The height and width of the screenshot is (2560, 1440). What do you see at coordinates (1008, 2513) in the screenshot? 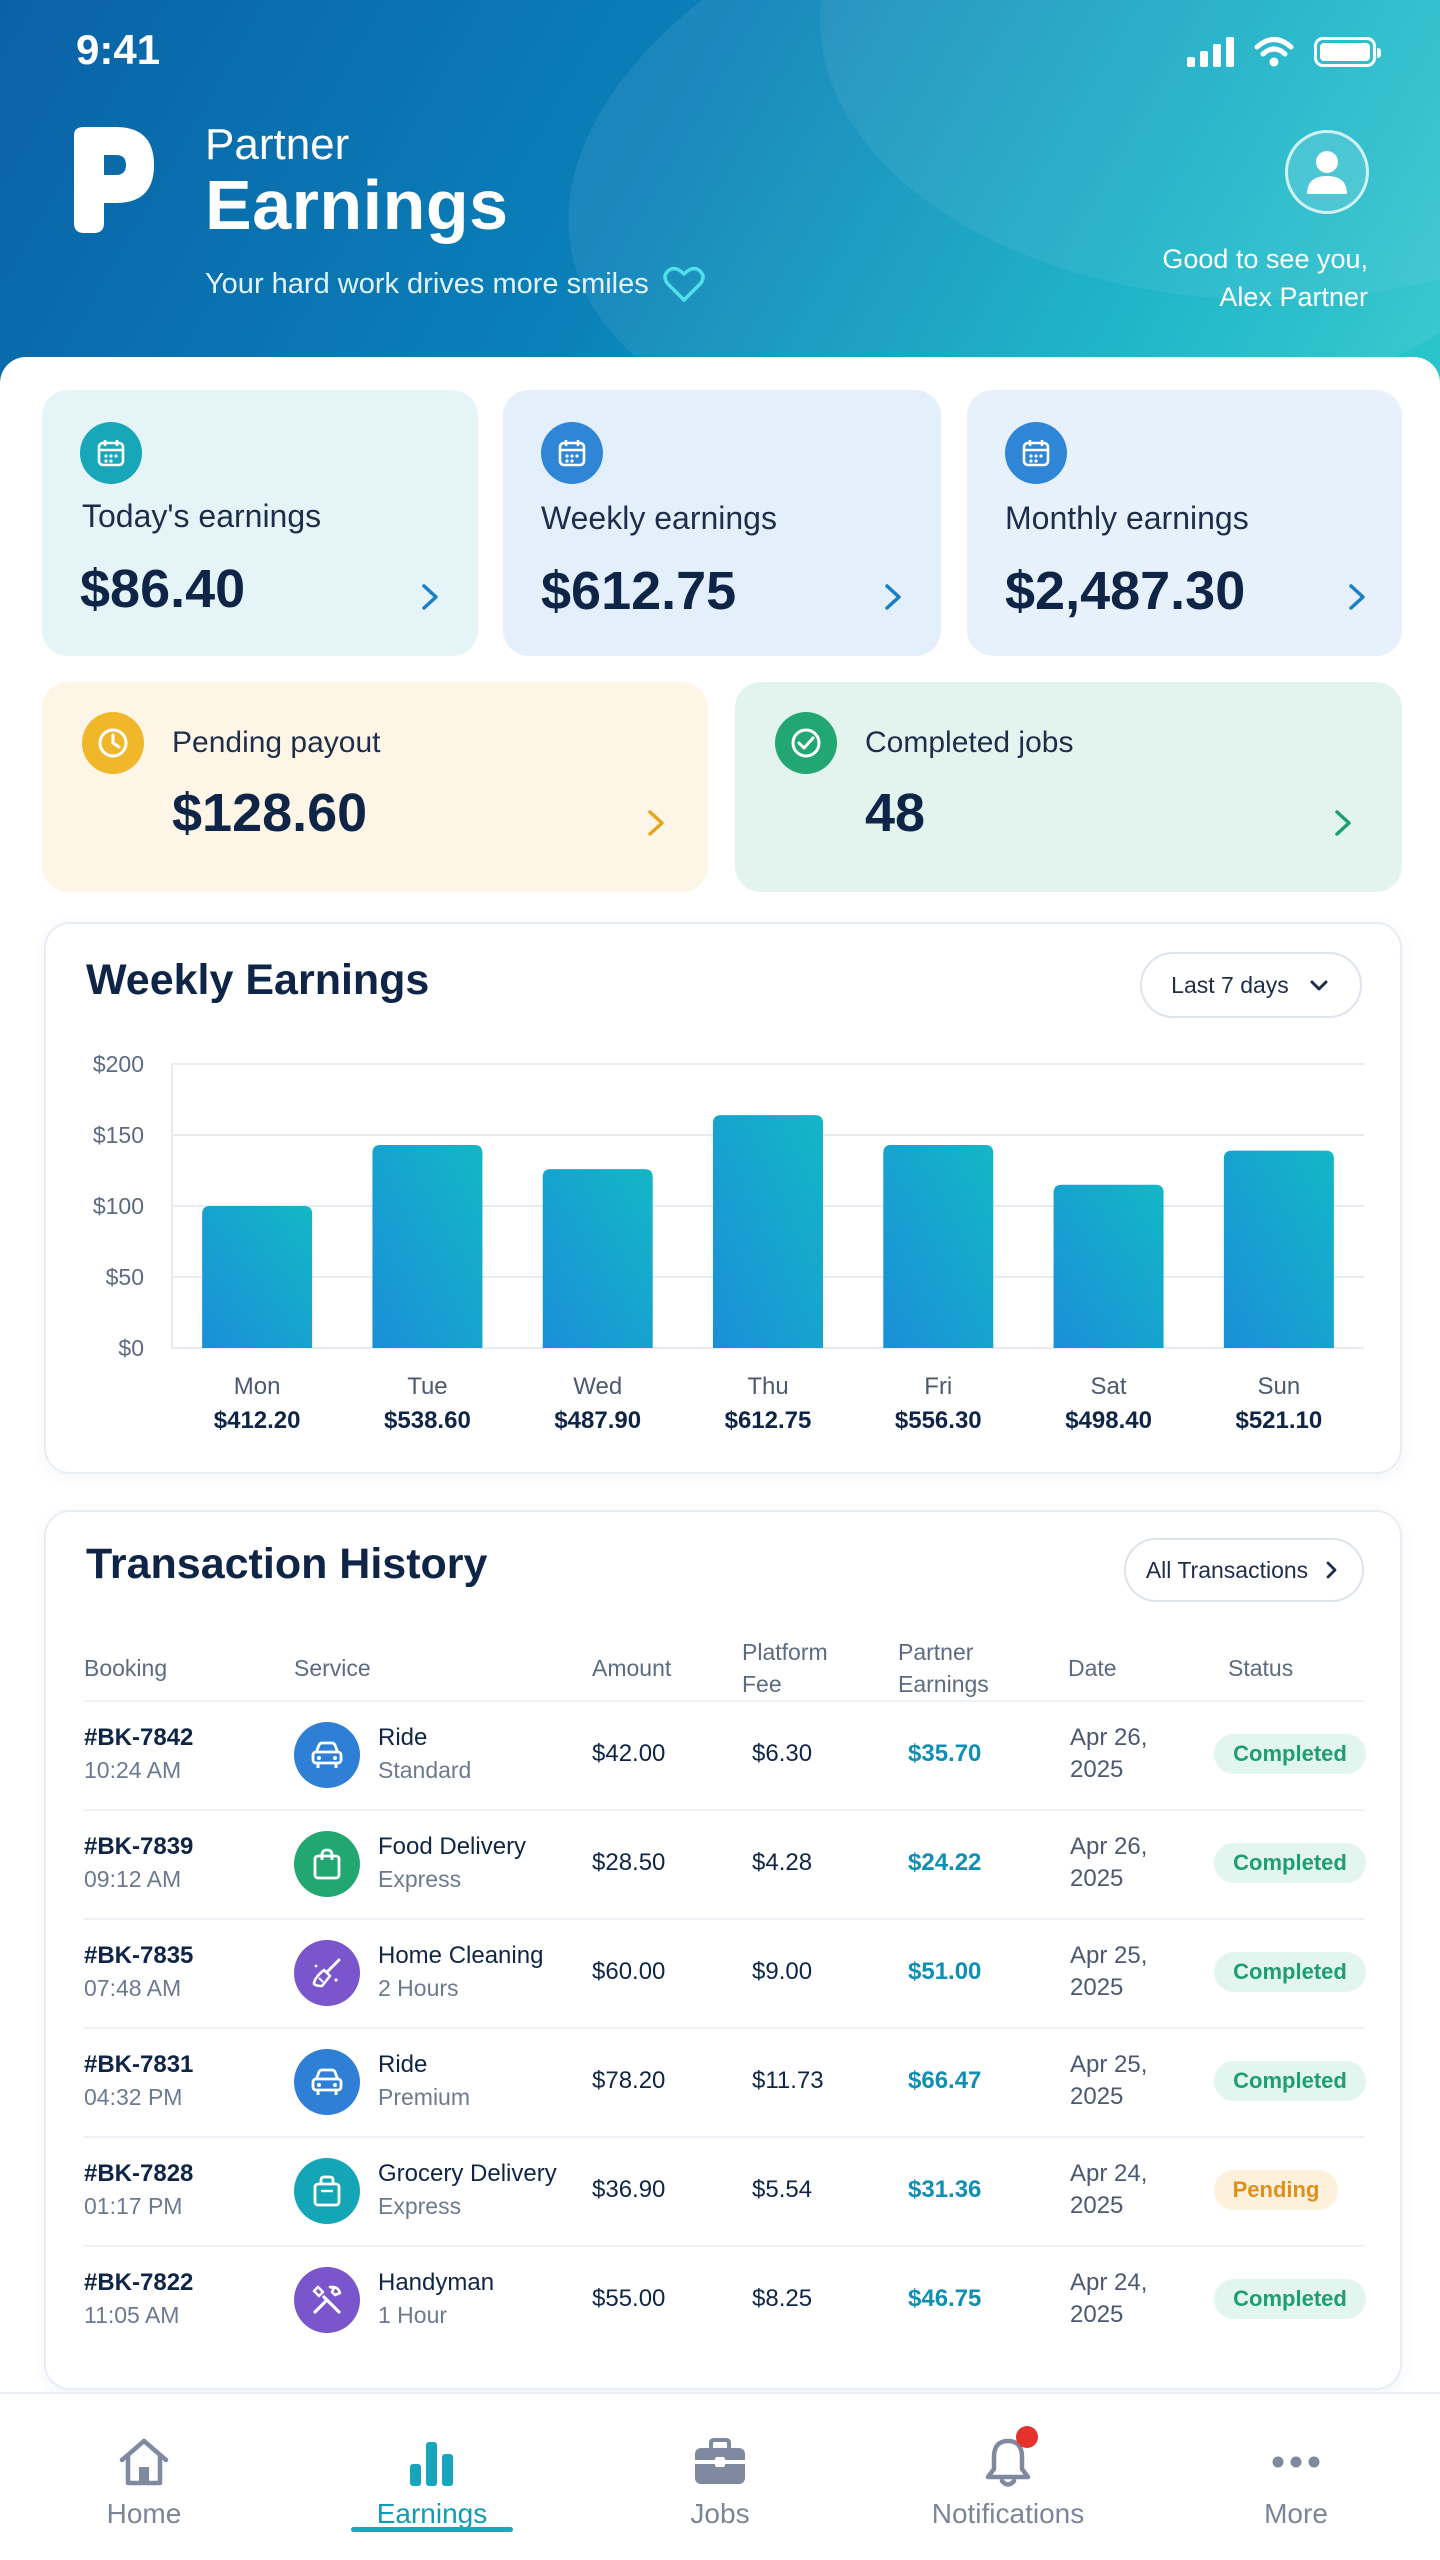
I see `nav-notifications-label: Notifications` at bounding box center [1008, 2513].